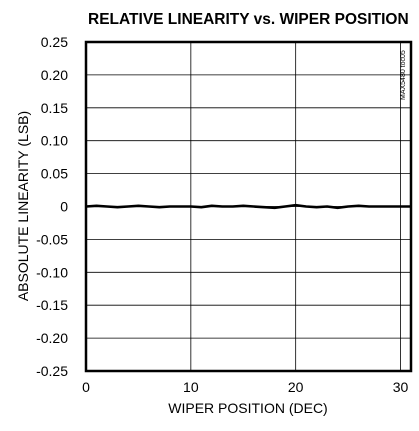 This screenshot has width=419, height=431. What do you see at coordinates (52, 272) in the screenshot?
I see `y-tick-label: -0.10` at bounding box center [52, 272].